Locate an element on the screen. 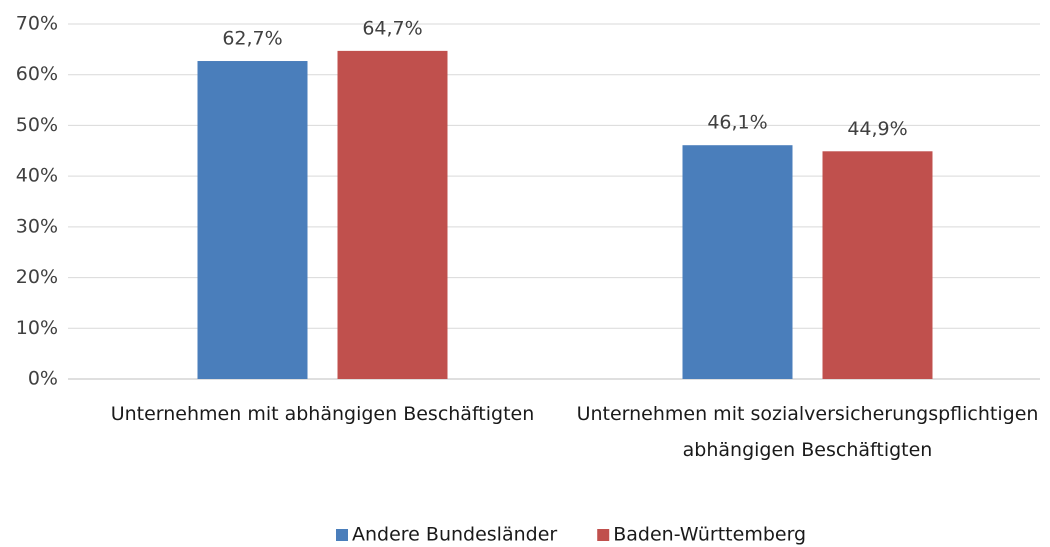 The image size is (1050, 547). data-label: 62,7% is located at coordinates (252, 39).